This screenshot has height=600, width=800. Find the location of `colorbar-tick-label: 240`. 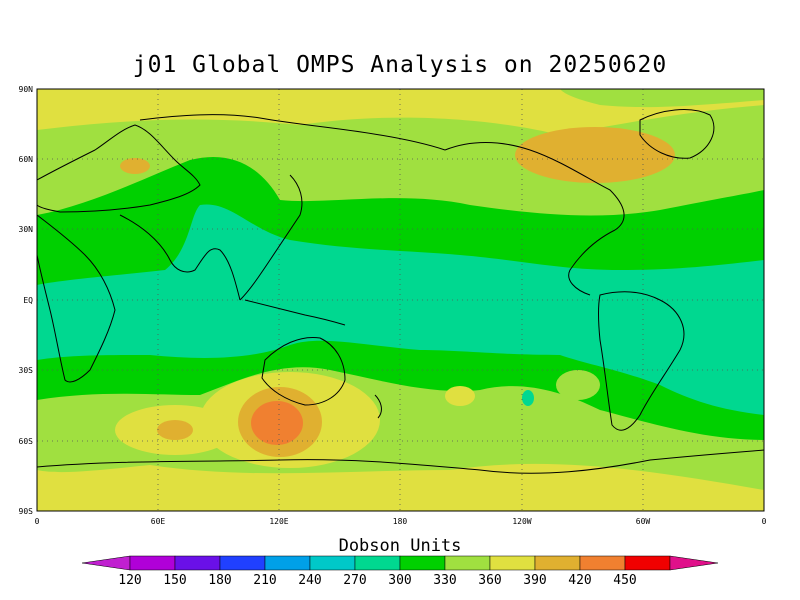

colorbar-tick-label: 240 is located at coordinates (309, 580).